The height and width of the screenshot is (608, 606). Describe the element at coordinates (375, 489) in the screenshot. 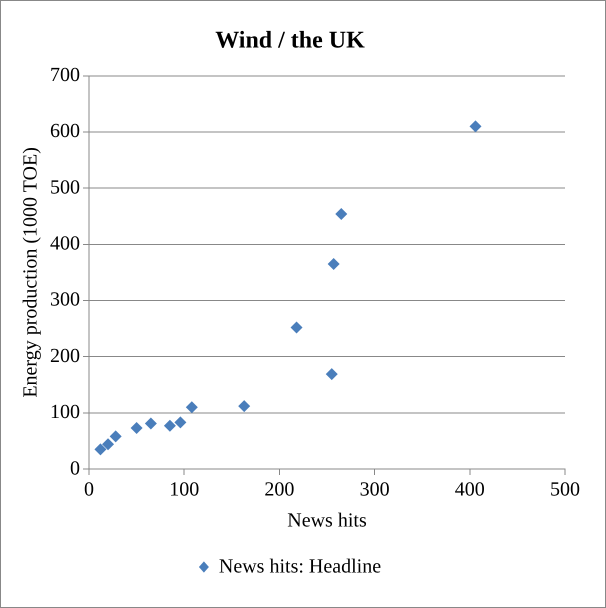

I see `x-tick-label: 300` at that location.